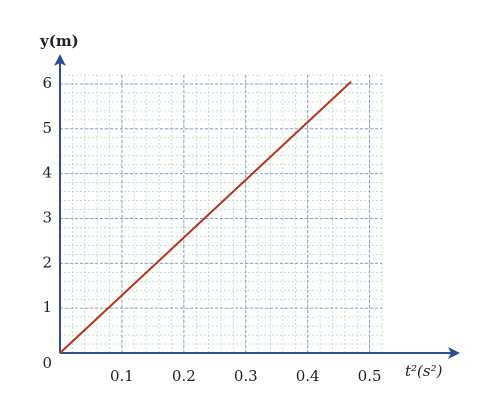  What do you see at coordinates (370, 376) in the screenshot?
I see `x-tick-label: 0.5` at bounding box center [370, 376].